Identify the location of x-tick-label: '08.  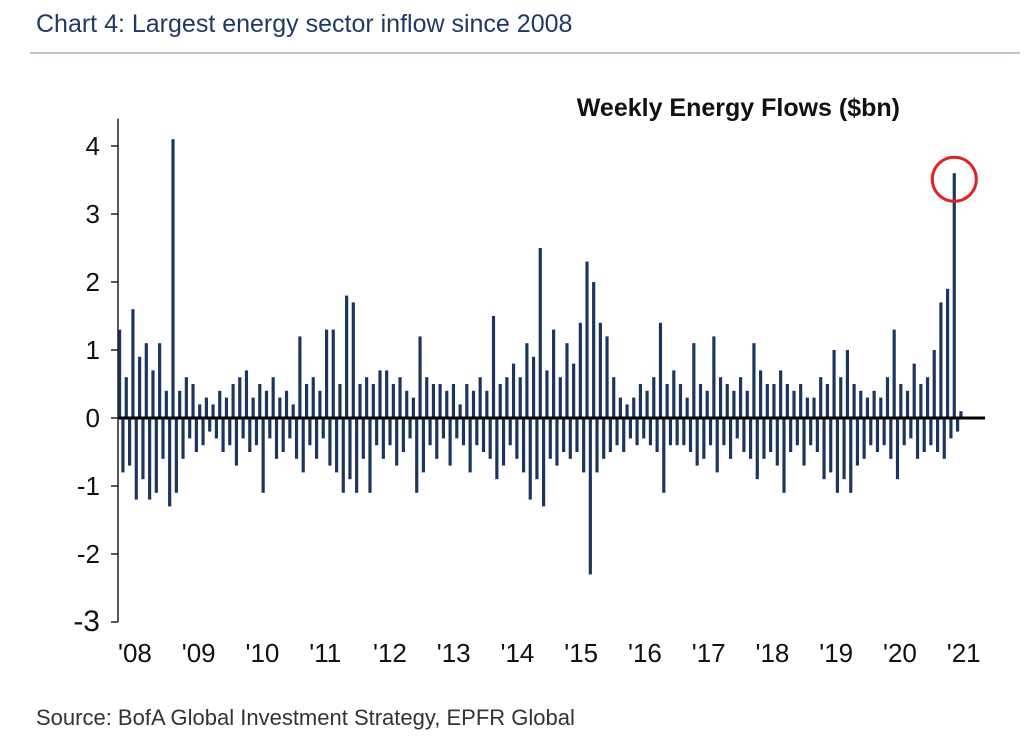
(135, 653).